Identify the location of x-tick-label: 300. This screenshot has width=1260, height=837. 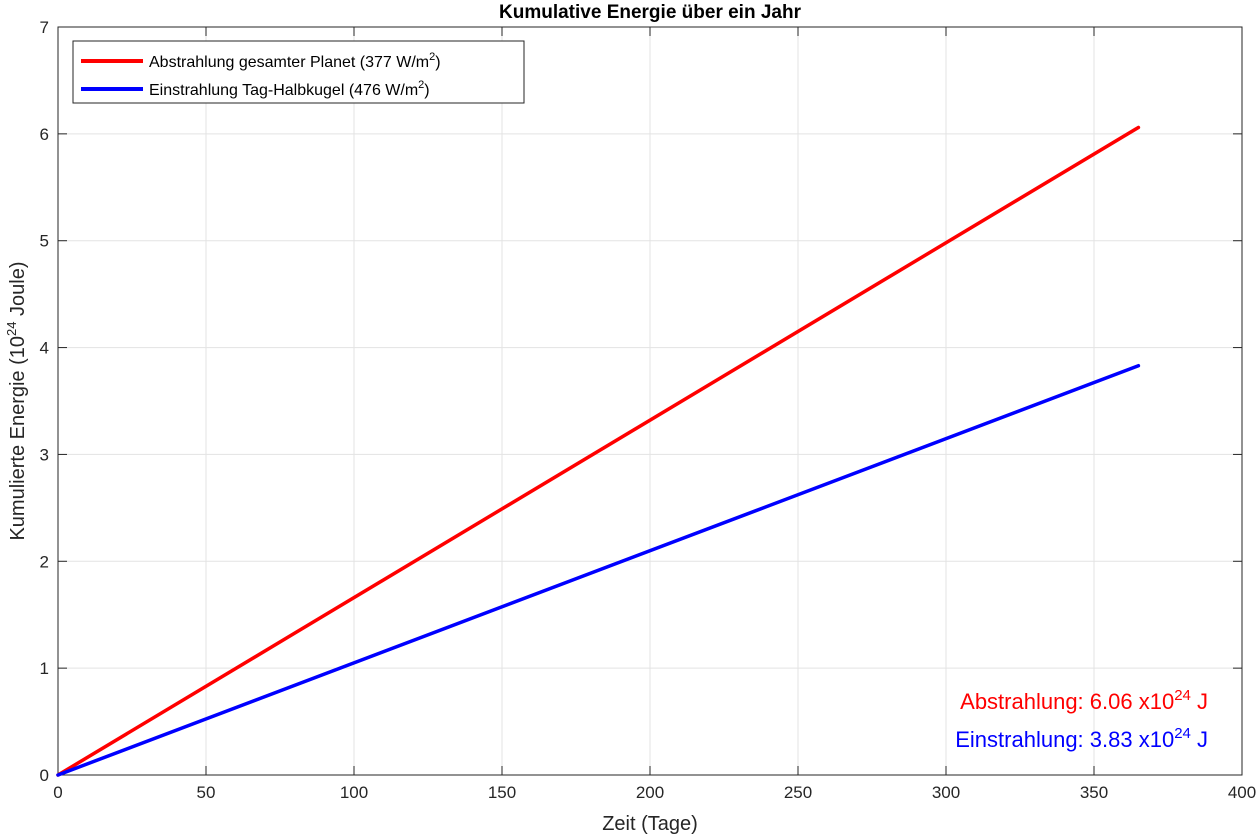
(946, 792).